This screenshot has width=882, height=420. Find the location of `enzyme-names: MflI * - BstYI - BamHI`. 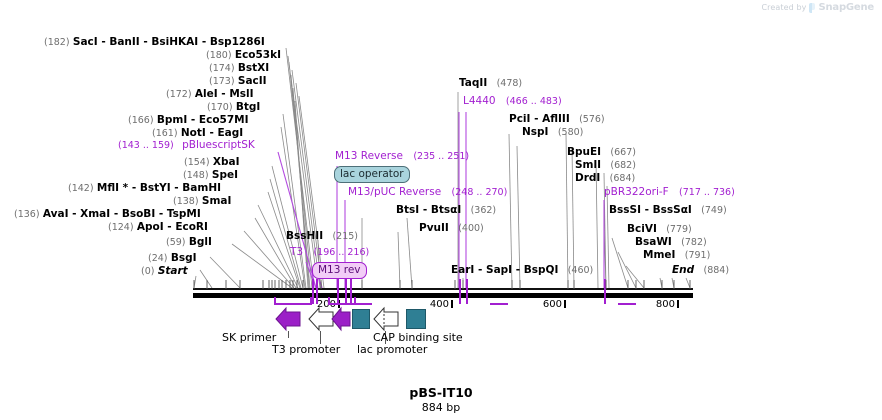

enzyme-names: MflI * - BstYI - BamHI is located at coordinates (159, 188).